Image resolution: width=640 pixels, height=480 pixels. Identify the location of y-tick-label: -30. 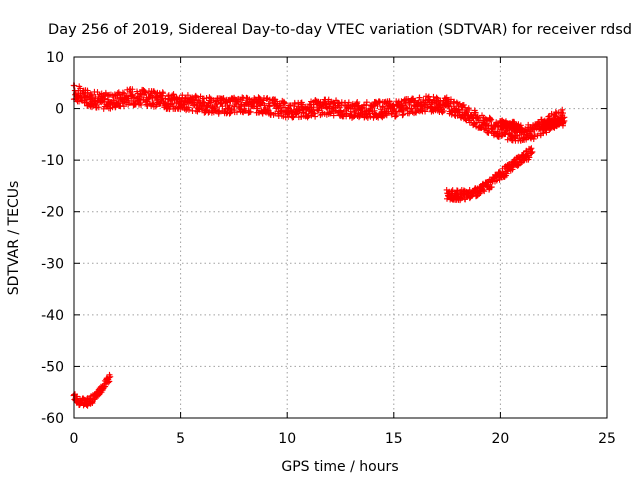
(52, 264).